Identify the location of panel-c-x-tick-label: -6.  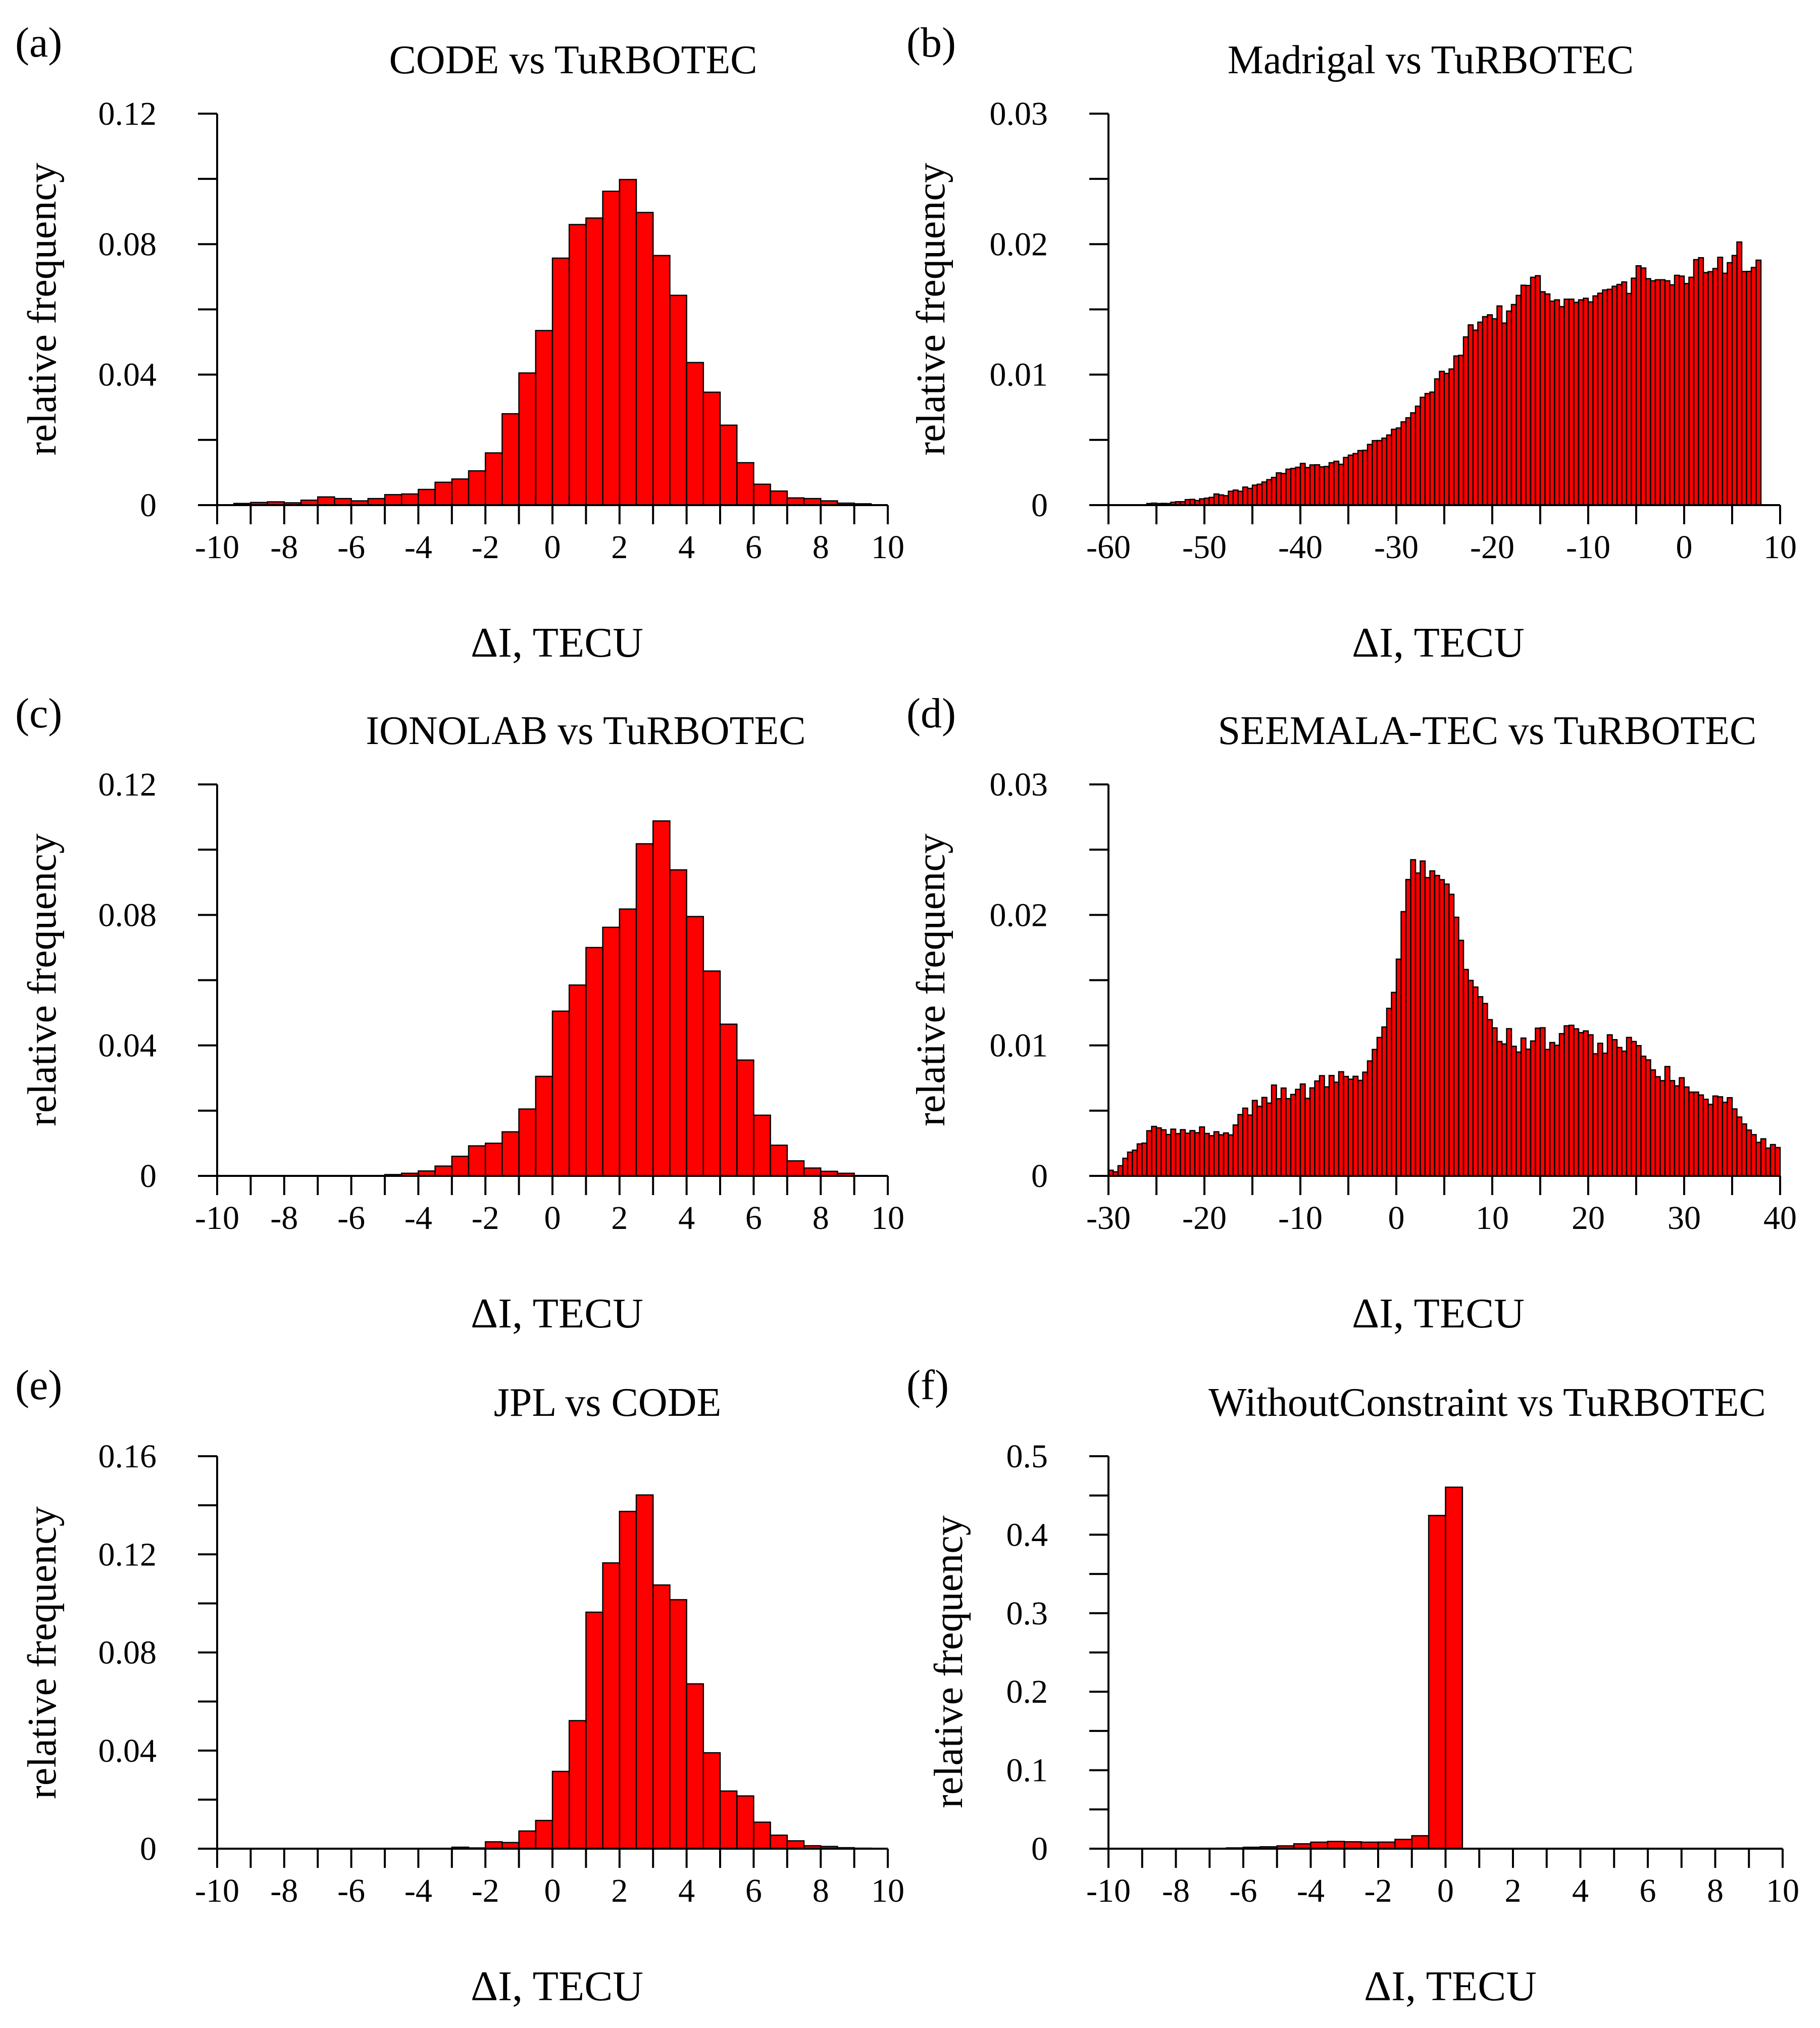
(351, 1218).